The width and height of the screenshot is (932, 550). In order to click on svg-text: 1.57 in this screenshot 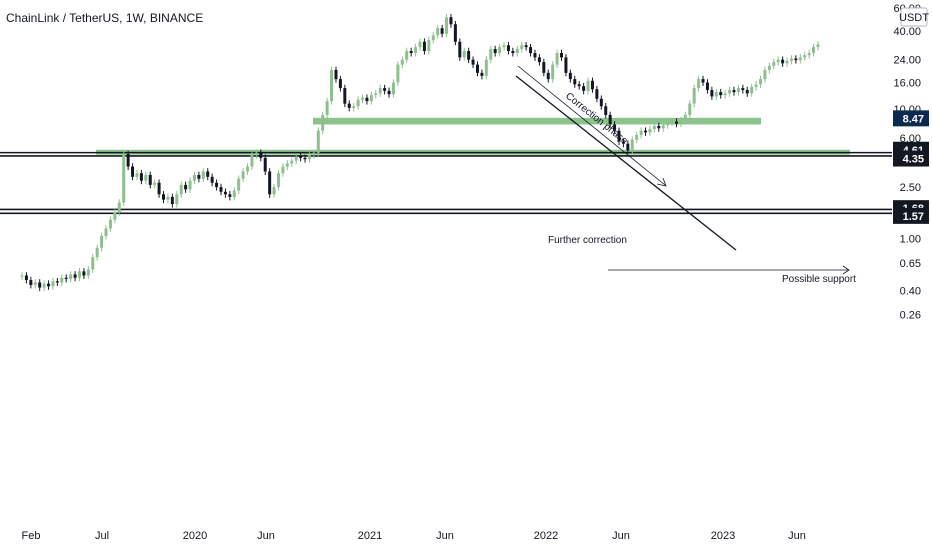, I will do `click(913, 217)`.